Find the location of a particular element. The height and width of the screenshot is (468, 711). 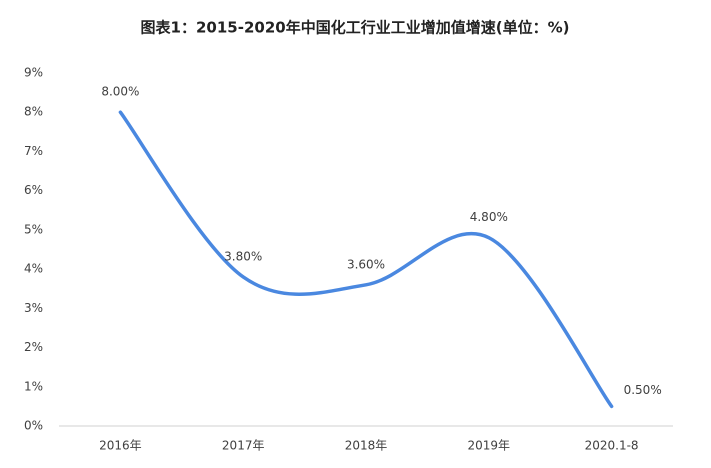

y-tick-label: 4% is located at coordinates (33, 269).